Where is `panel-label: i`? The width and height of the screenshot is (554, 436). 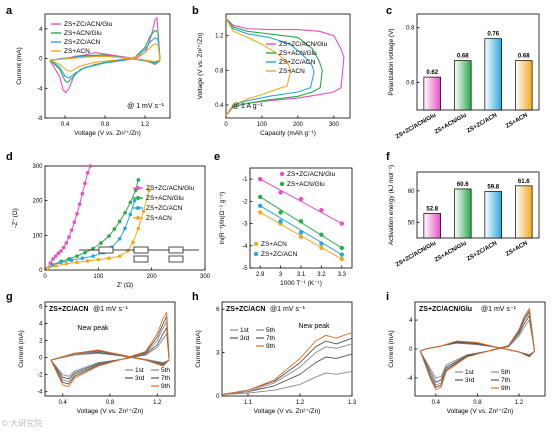 panel-label: i is located at coordinates (387, 297).